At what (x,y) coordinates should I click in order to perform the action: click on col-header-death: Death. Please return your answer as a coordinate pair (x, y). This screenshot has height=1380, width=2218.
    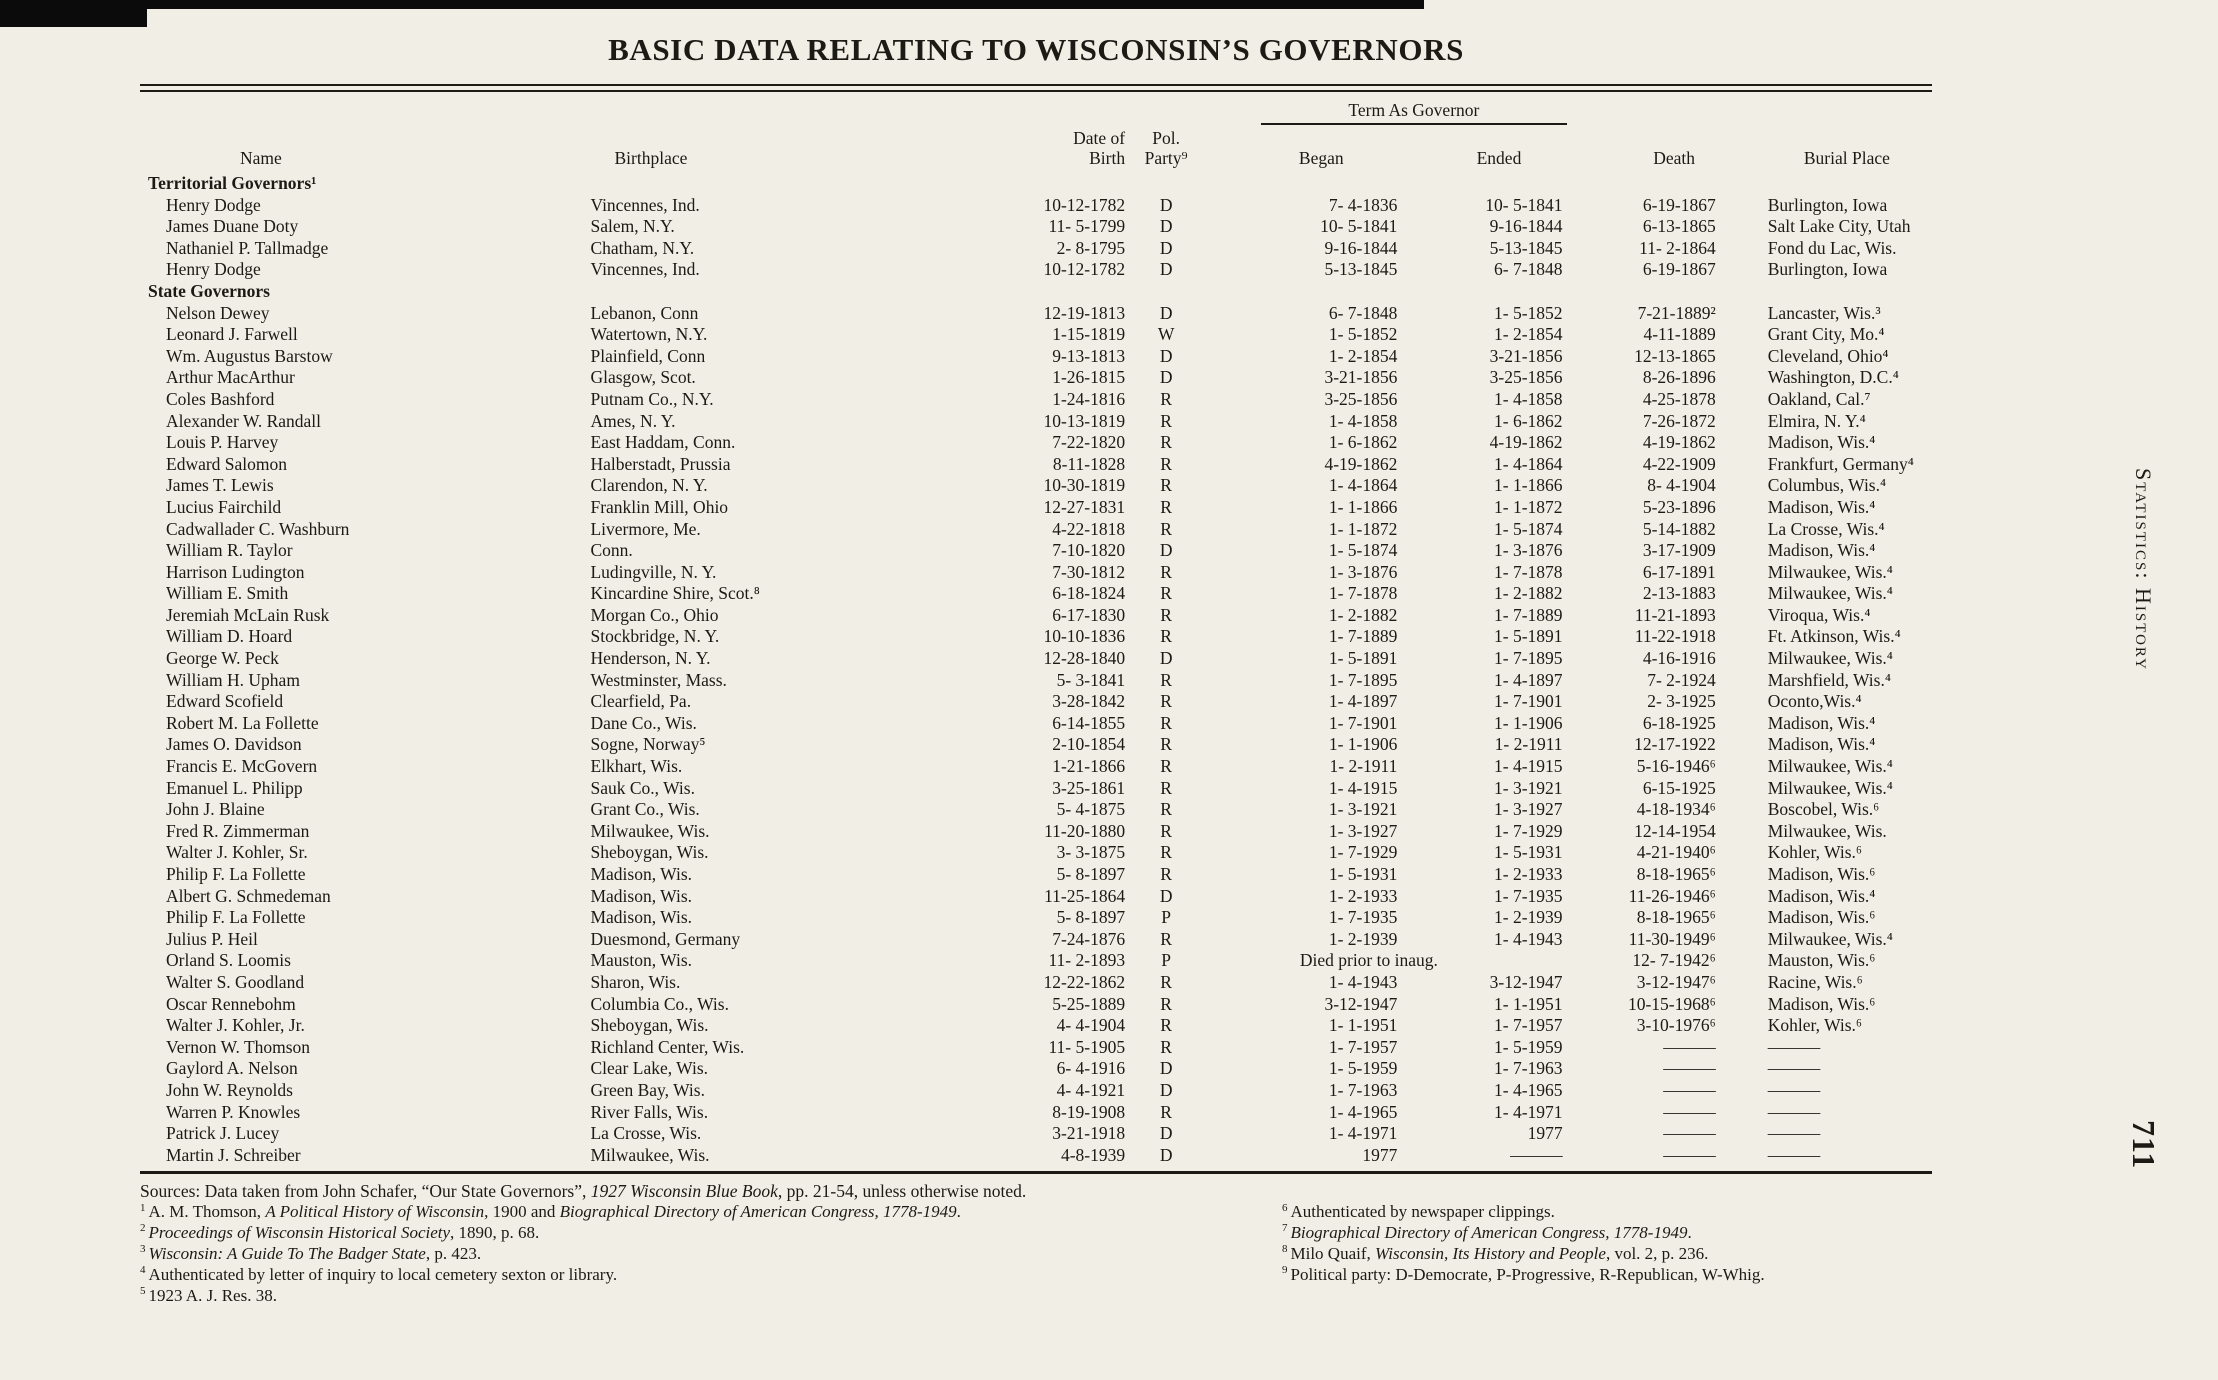
    Looking at the image, I should click on (1674, 158).